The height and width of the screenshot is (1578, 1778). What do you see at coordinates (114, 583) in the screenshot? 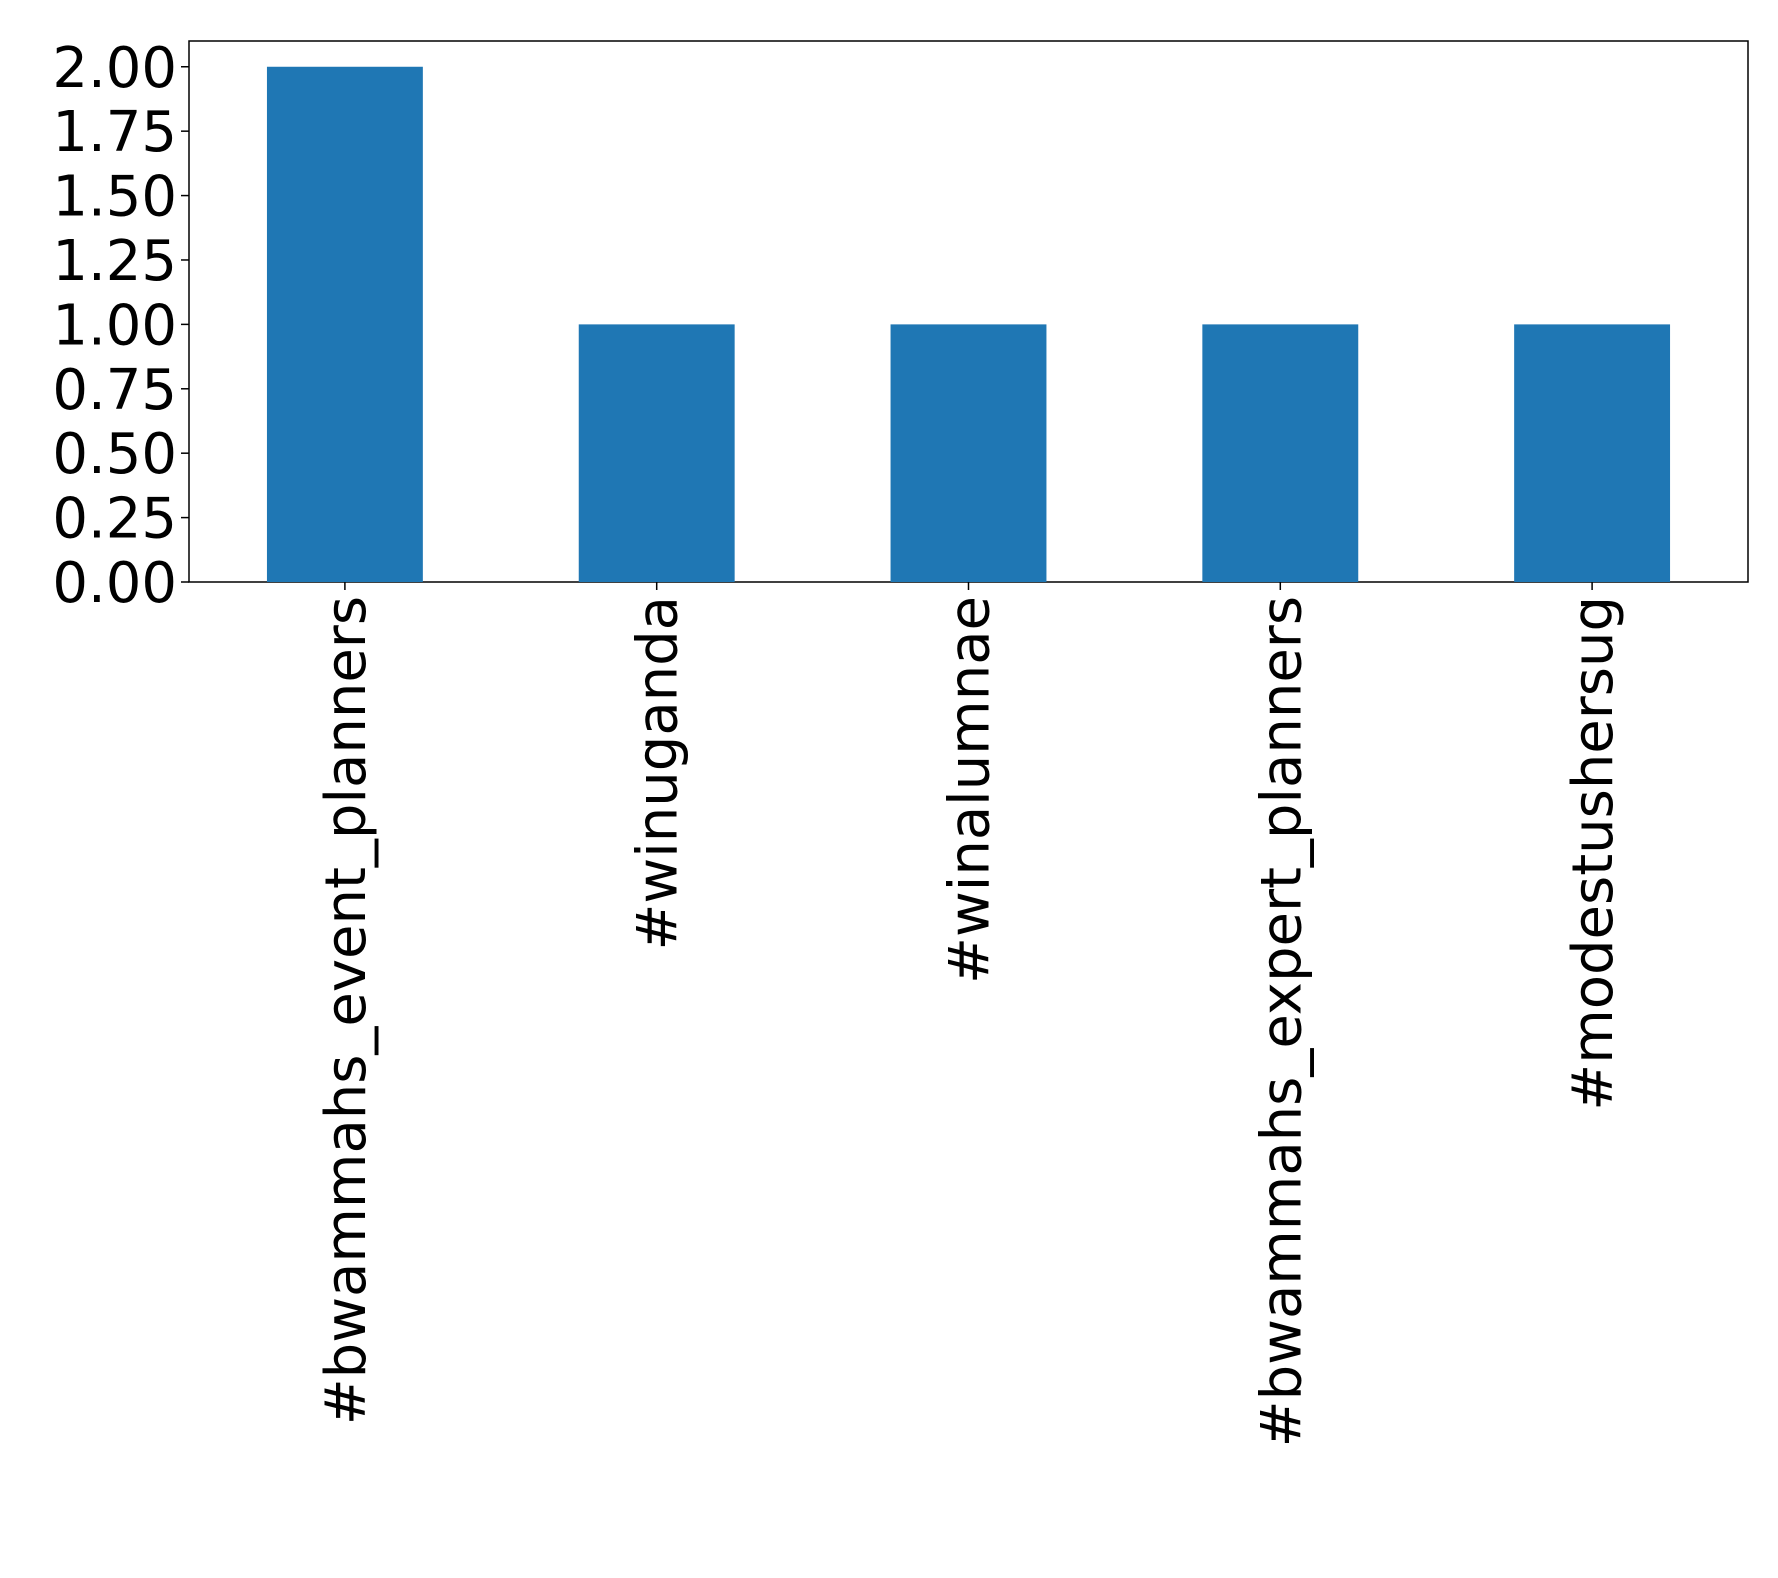
I see `y-tick-label: 0.00` at bounding box center [114, 583].